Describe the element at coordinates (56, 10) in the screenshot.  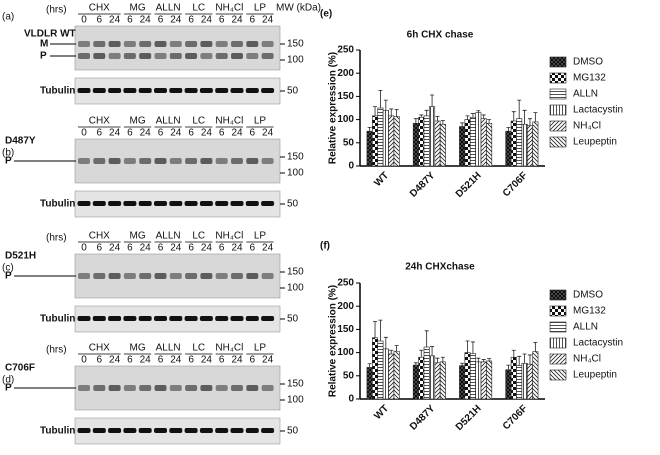
I see `hours-label: (hrs)` at that location.